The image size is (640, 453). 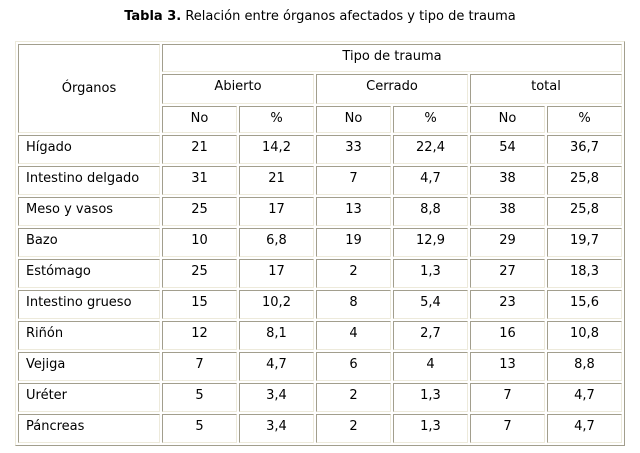 What do you see at coordinates (430, 119) in the screenshot?
I see `subheader-pct-cerrado: %` at bounding box center [430, 119].